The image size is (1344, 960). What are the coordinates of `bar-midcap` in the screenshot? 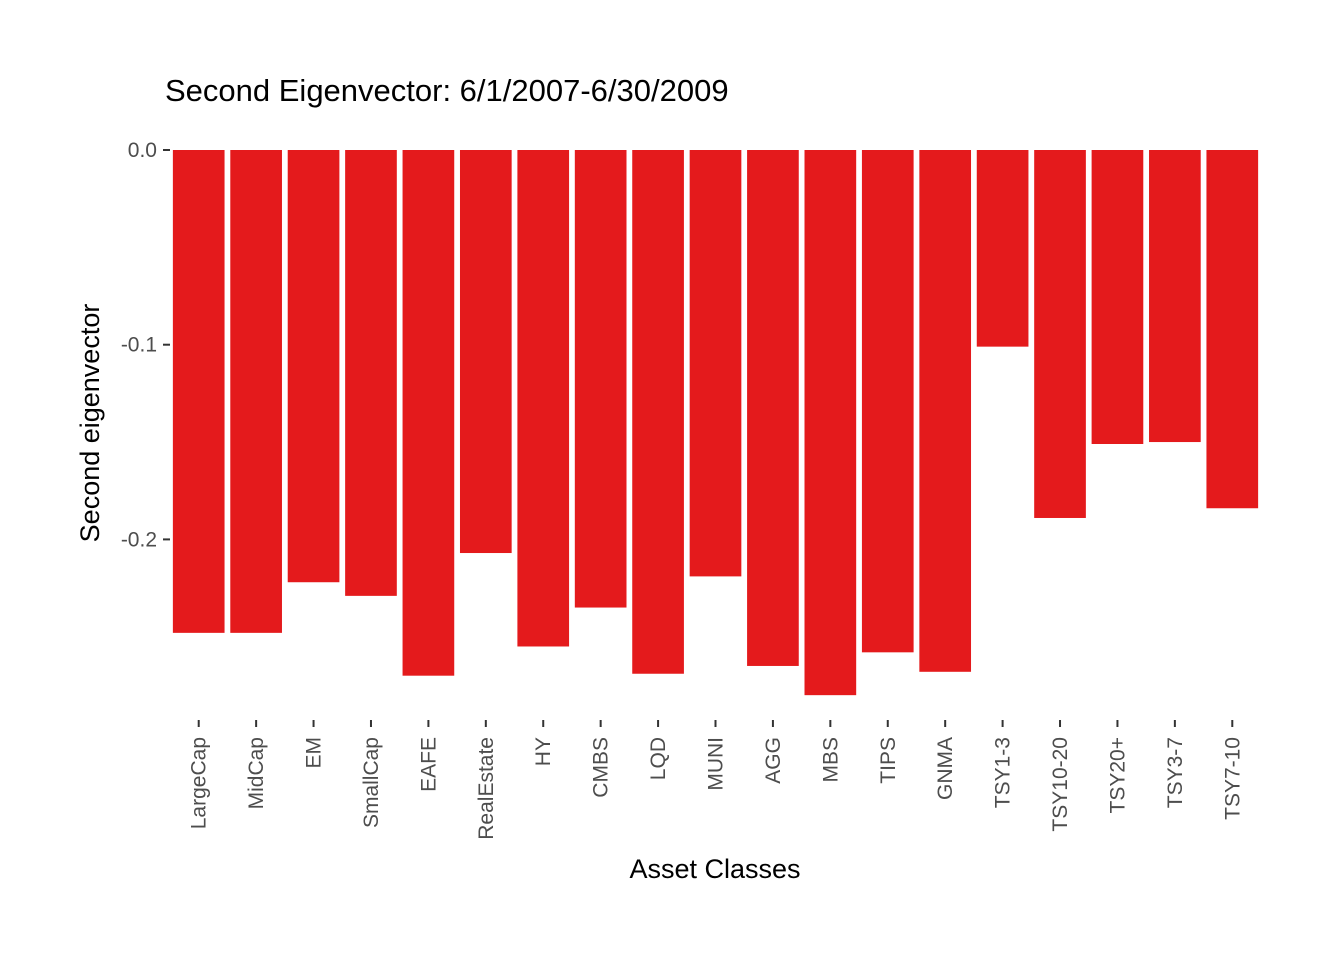 It's located at (256, 391).